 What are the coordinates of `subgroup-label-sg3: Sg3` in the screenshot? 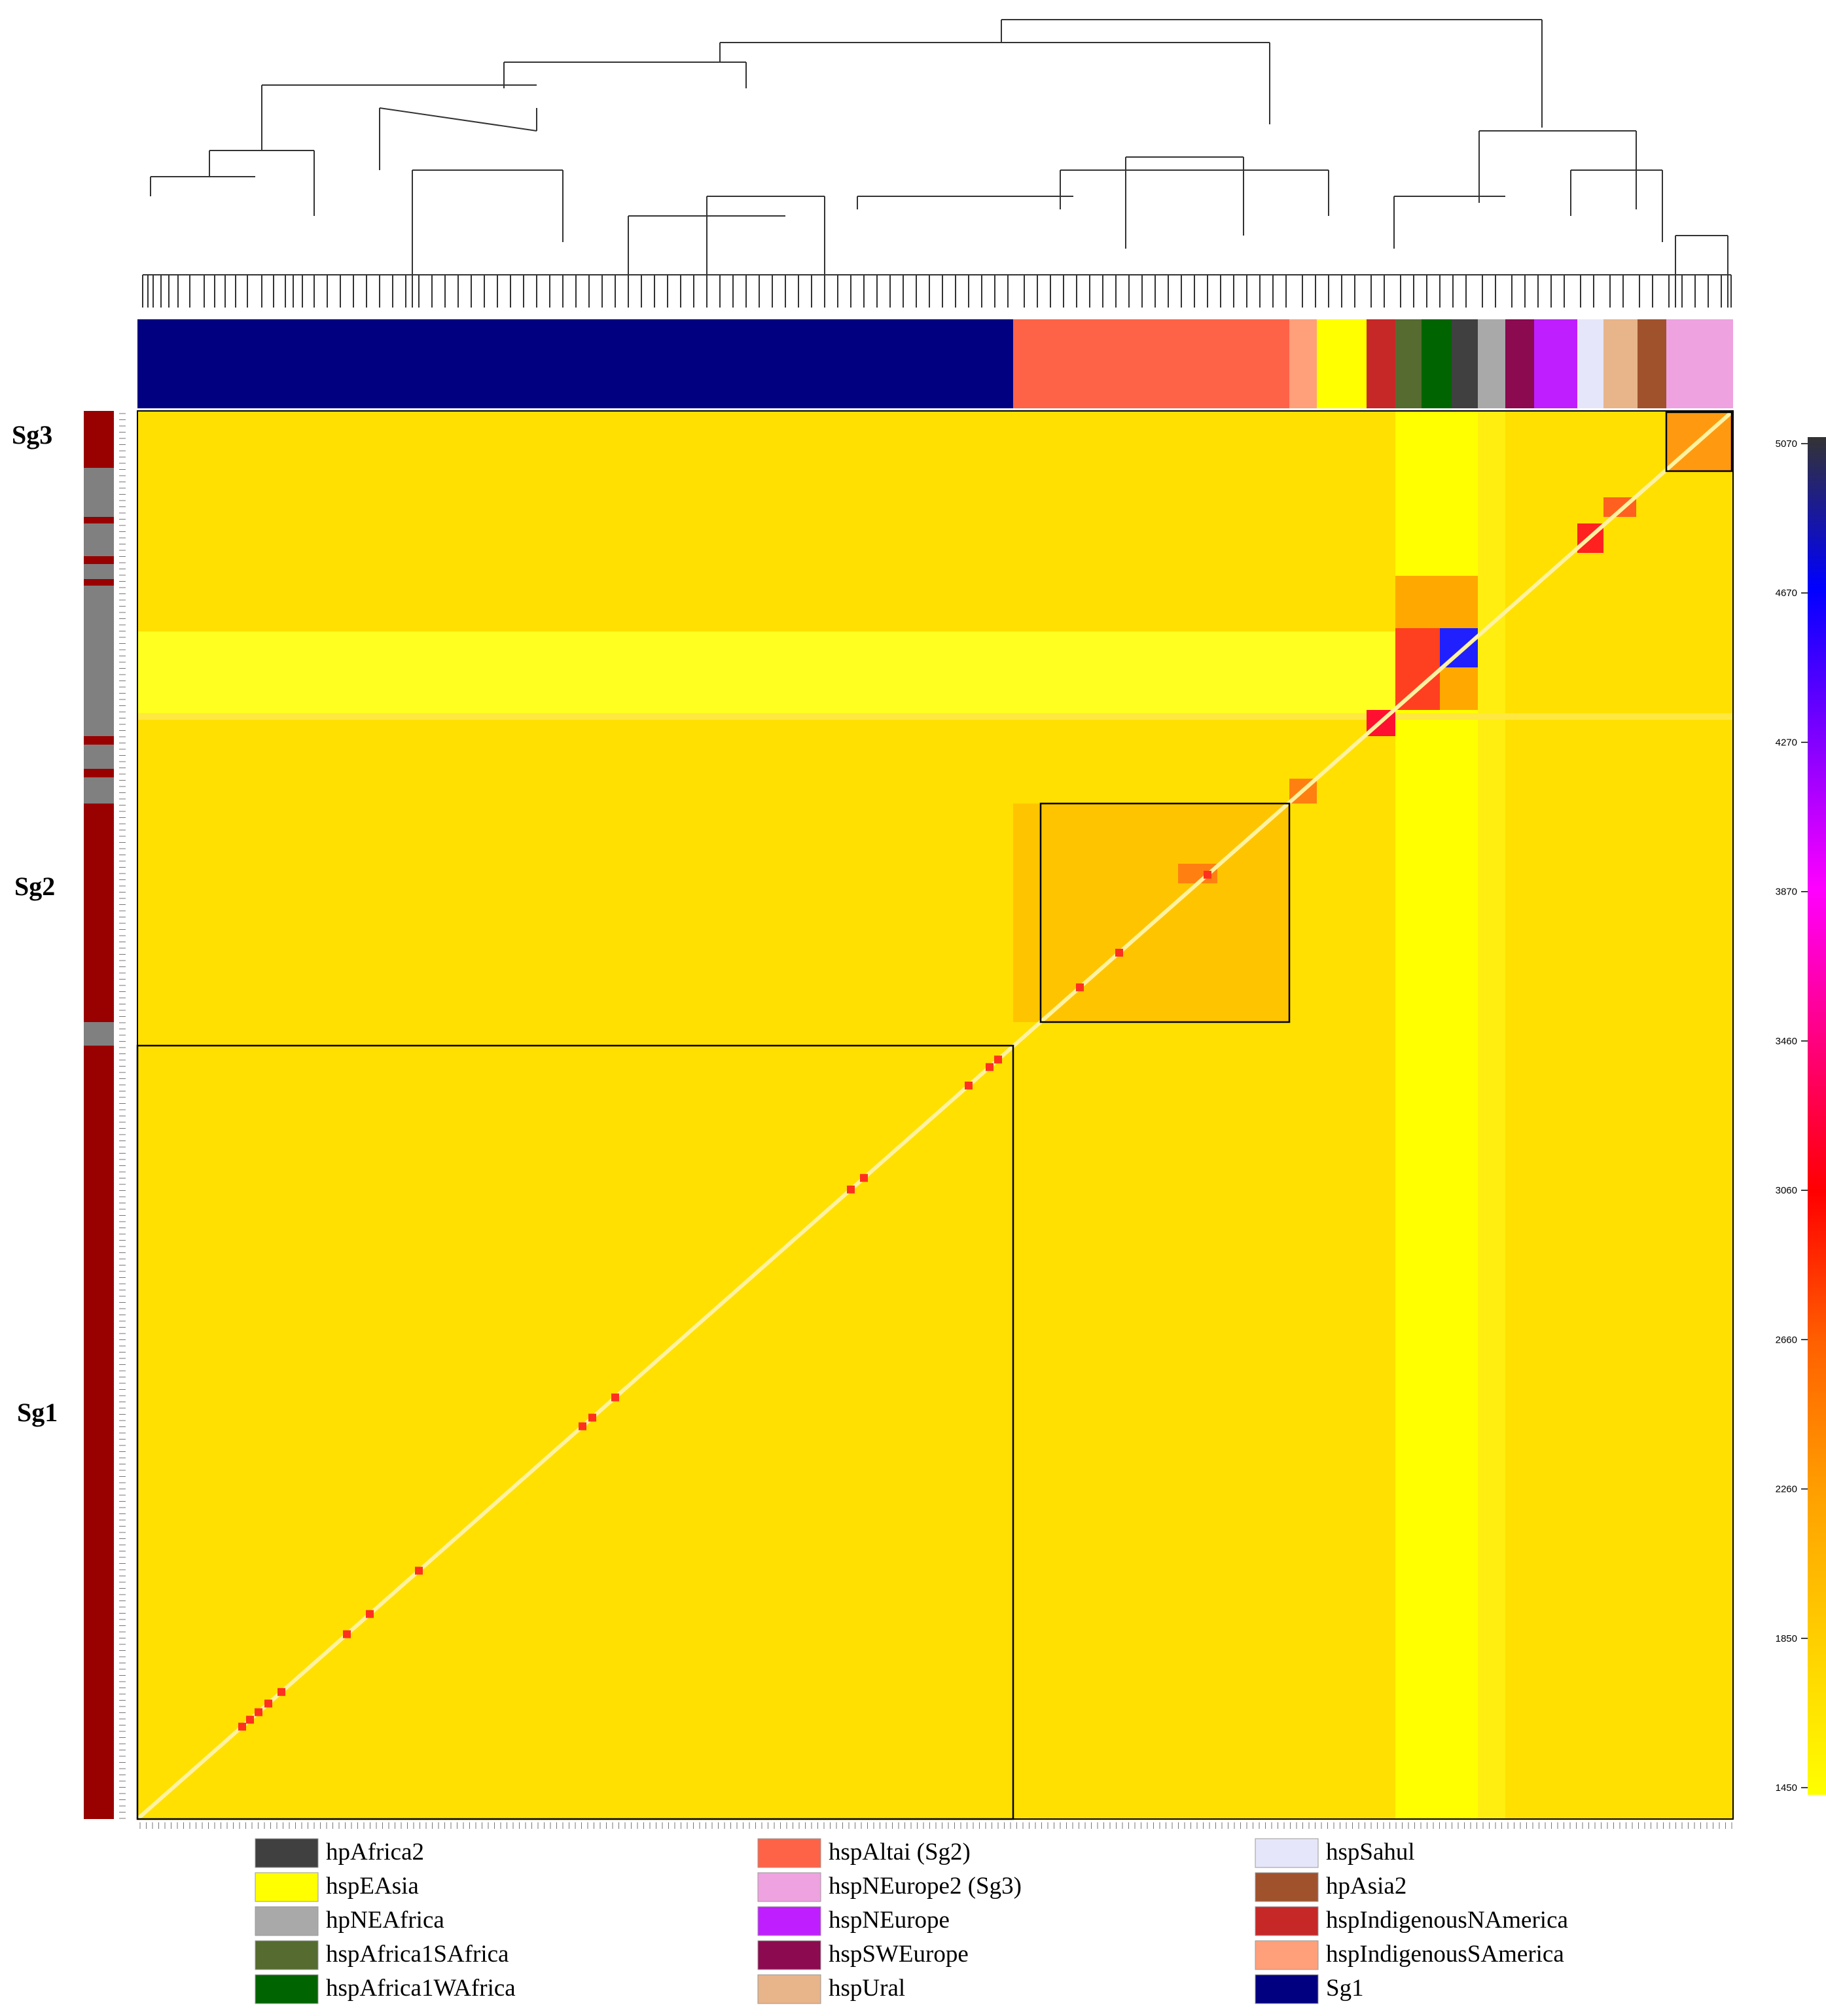 It's located at (32, 435).